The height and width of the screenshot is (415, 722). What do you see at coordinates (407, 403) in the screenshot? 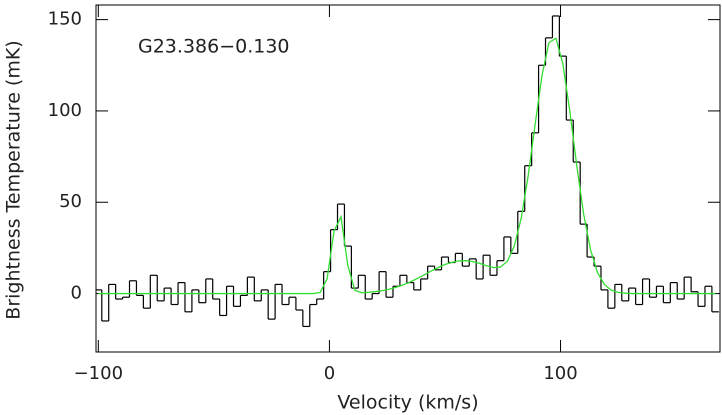
I see `x-axis-label: Velocity (km/s)` at bounding box center [407, 403].